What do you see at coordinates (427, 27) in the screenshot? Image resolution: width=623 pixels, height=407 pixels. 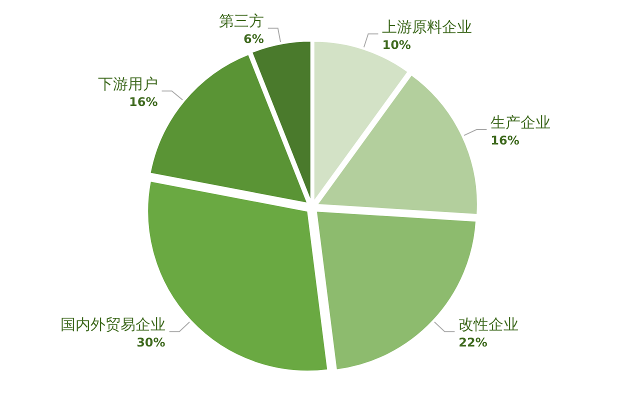 I see `slice-label: 上游原料企业` at bounding box center [427, 27].